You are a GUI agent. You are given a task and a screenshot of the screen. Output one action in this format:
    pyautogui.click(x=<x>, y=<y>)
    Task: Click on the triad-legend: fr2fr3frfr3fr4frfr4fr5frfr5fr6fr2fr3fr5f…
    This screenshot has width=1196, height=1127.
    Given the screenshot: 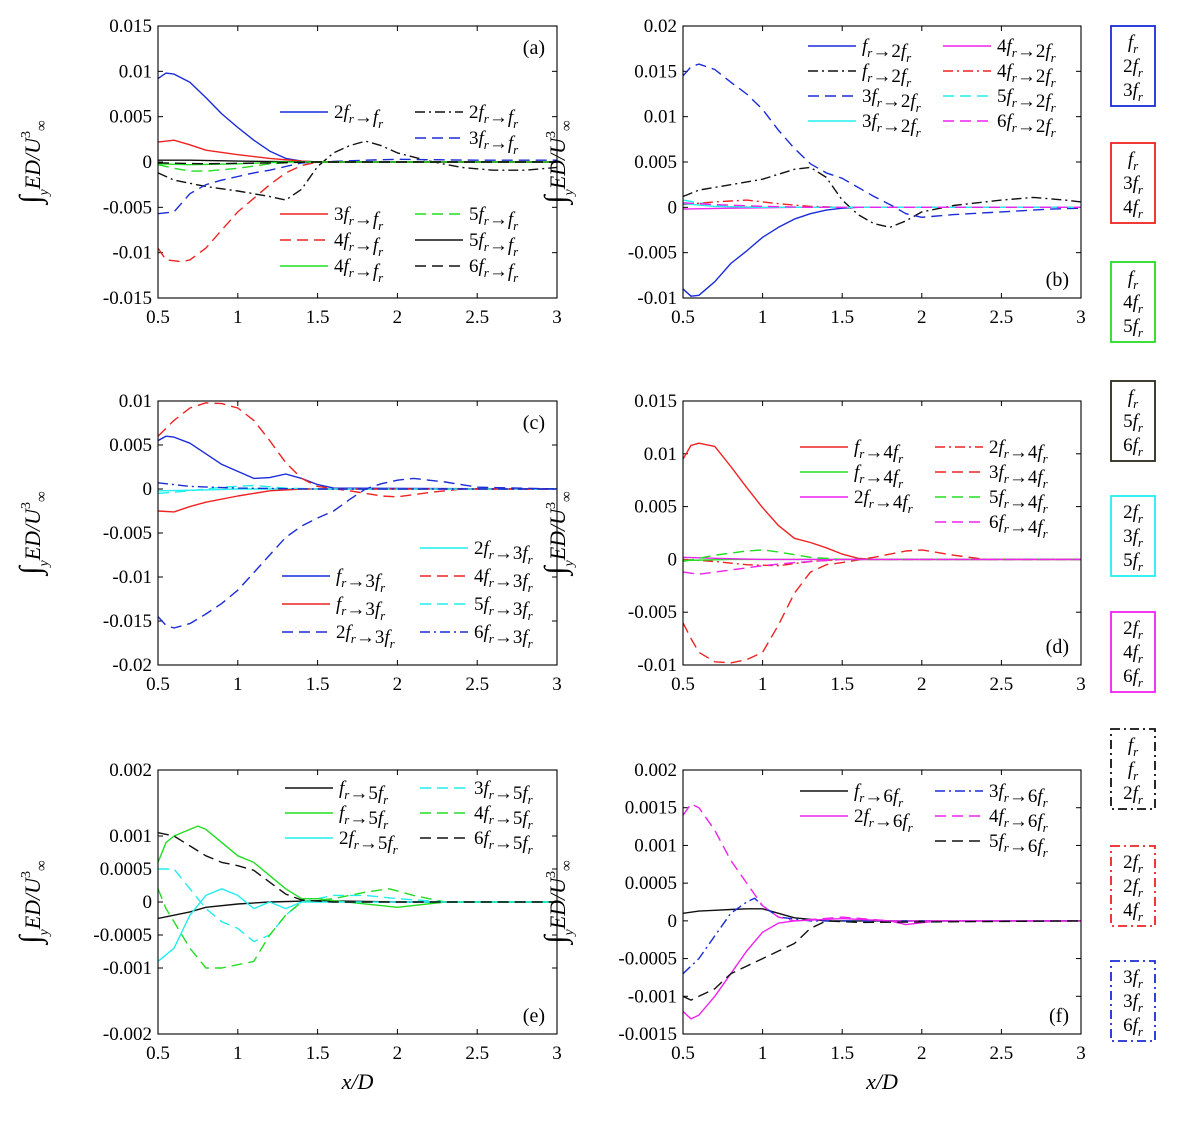 What is the action you would take?
    pyautogui.click(x=1133, y=533)
    